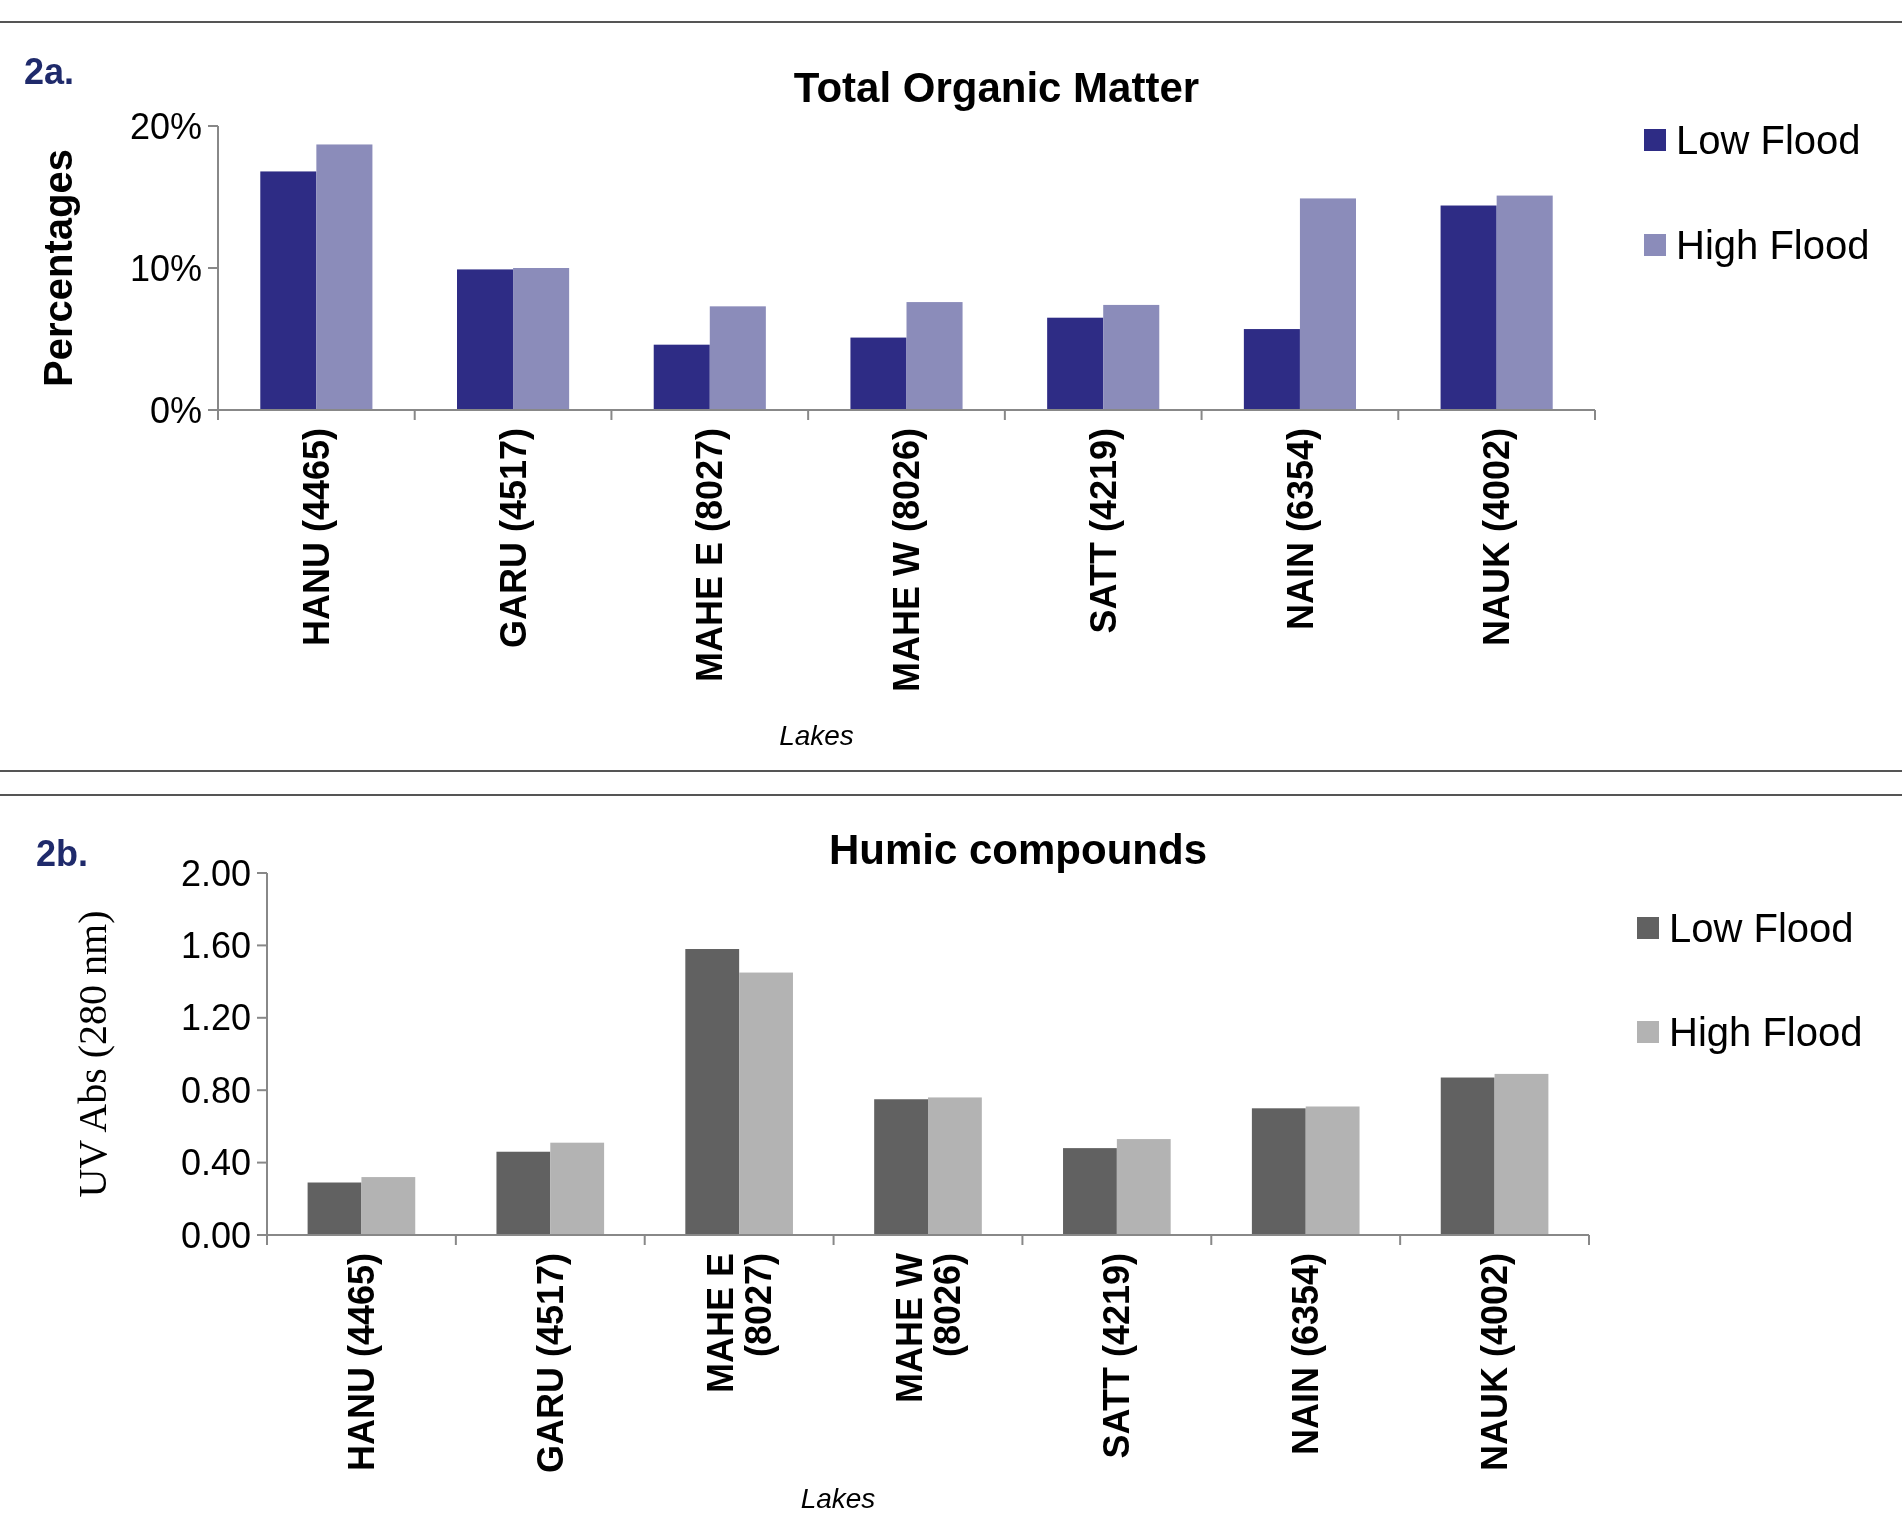  What do you see at coordinates (215, 1090) in the screenshot?
I see `y-tick-label: 0.80` at bounding box center [215, 1090].